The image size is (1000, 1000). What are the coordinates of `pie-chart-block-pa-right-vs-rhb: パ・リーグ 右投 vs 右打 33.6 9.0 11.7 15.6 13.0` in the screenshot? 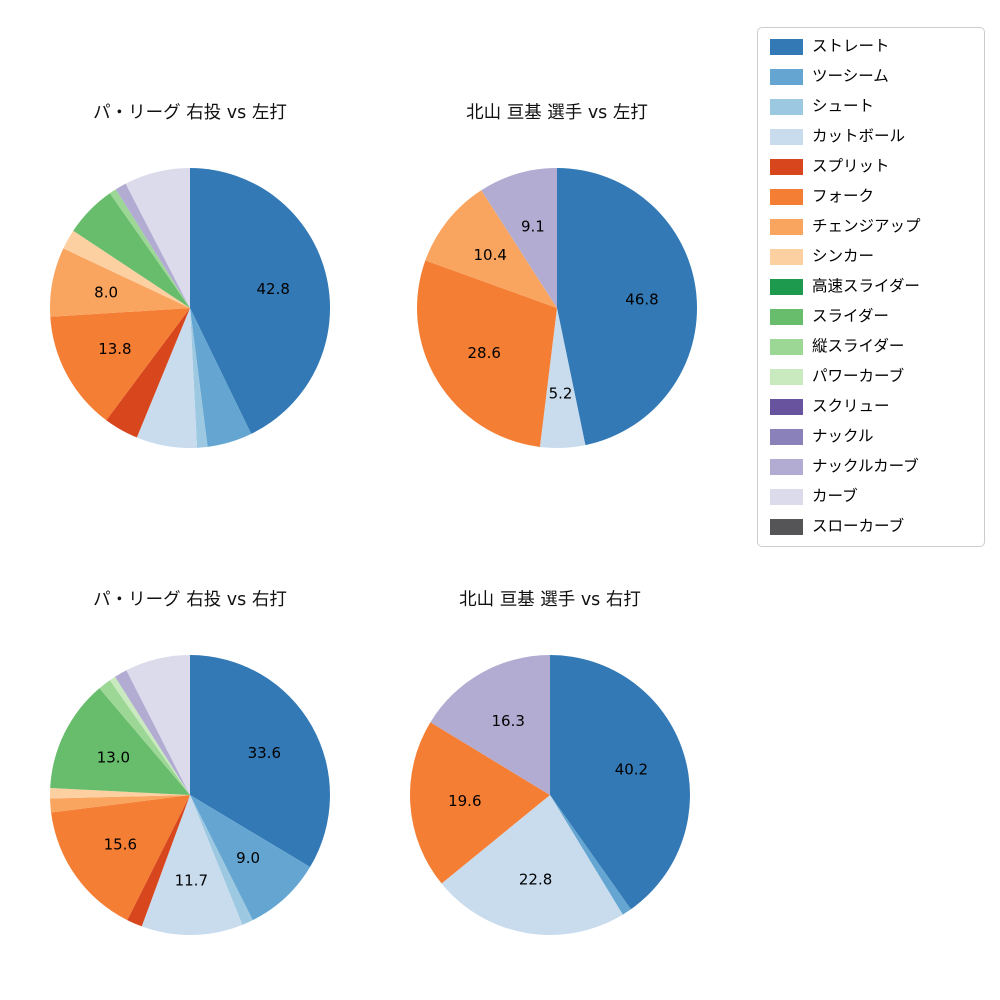 It's located at (190, 766).